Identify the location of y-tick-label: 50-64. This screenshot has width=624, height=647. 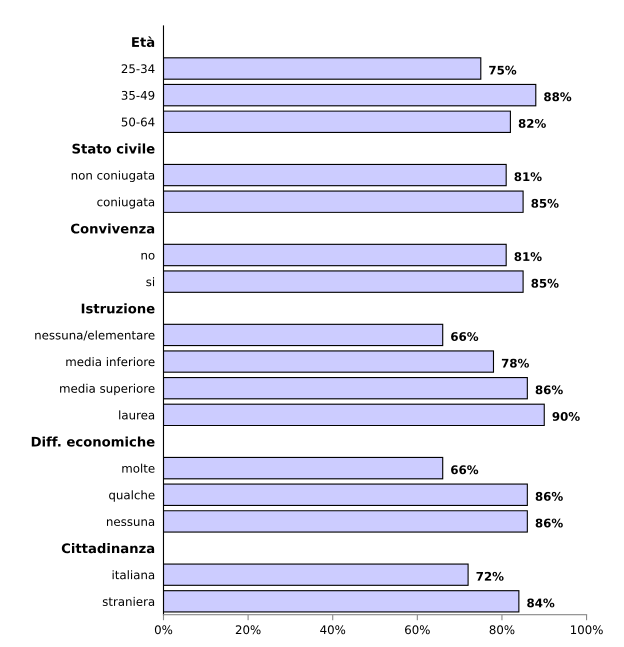
(138, 122).